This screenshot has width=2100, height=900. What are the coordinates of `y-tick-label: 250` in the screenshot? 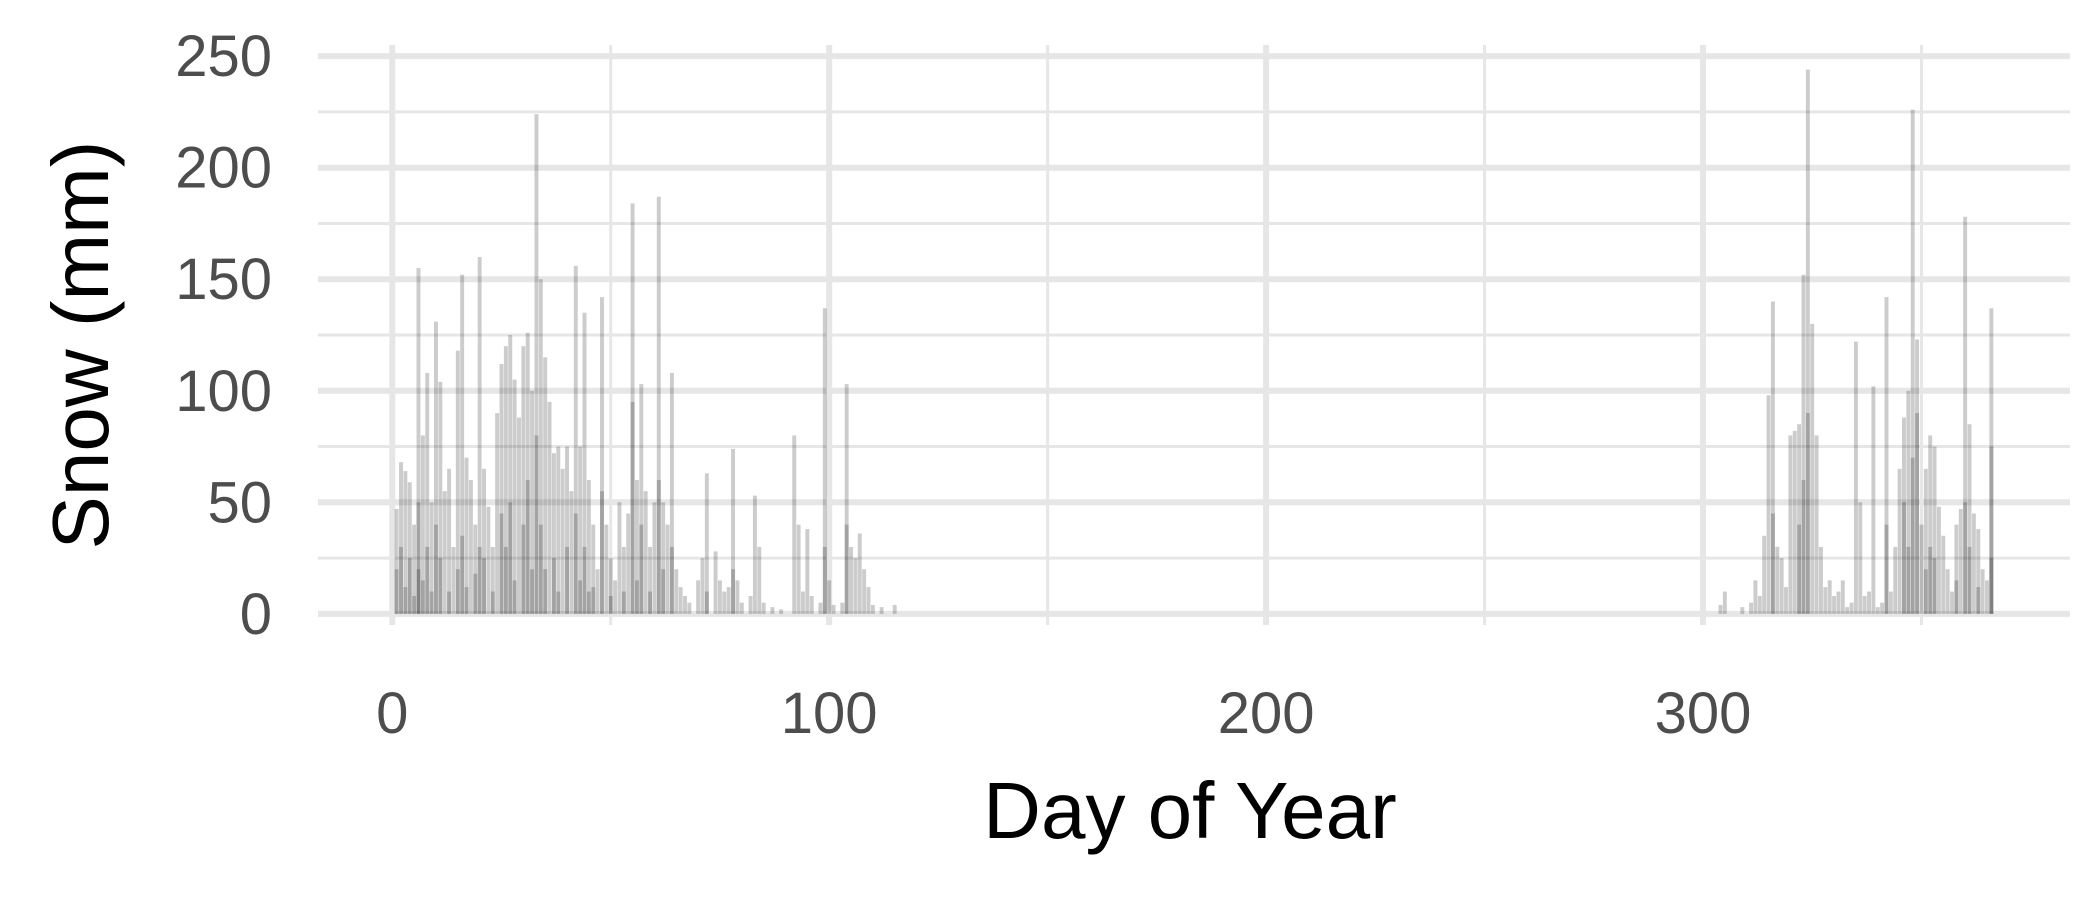 It's located at (223, 56).